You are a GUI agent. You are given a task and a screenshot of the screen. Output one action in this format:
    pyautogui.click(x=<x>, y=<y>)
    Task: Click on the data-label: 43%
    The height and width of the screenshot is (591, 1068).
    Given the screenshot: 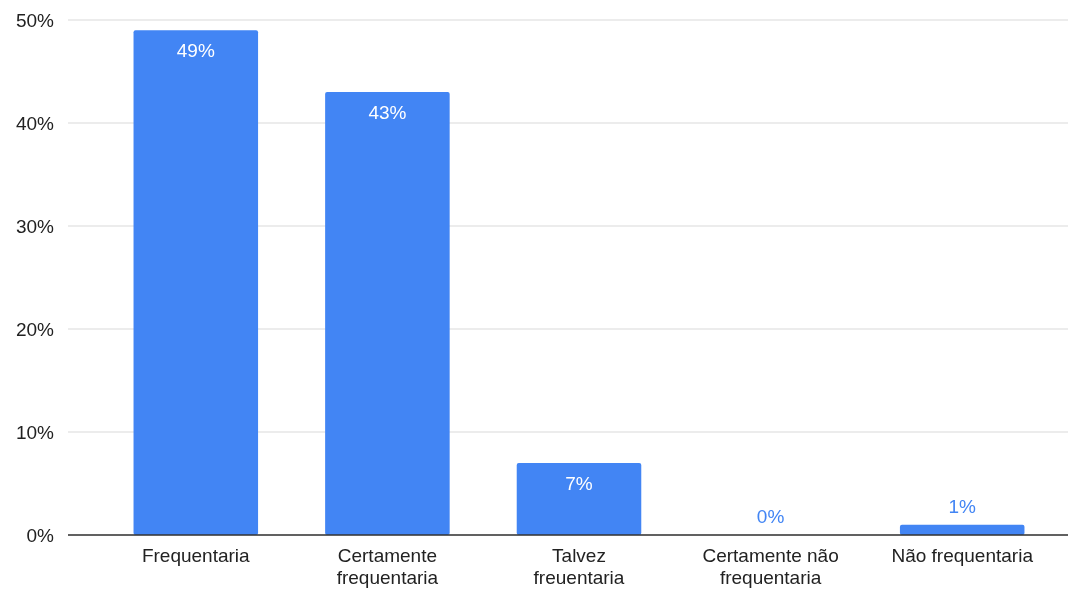 What is the action you would take?
    pyautogui.click(x=387, y=113)
    